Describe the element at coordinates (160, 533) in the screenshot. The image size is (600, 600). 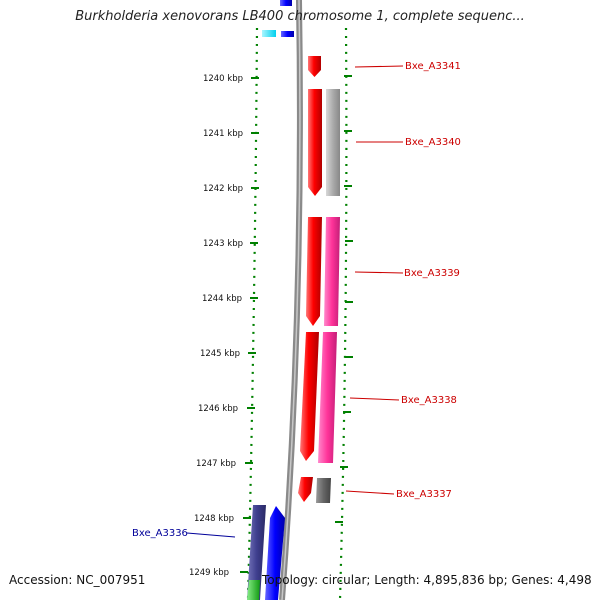
I see `gene-label-bxe-a3336: Bxe_A3336` at that location.